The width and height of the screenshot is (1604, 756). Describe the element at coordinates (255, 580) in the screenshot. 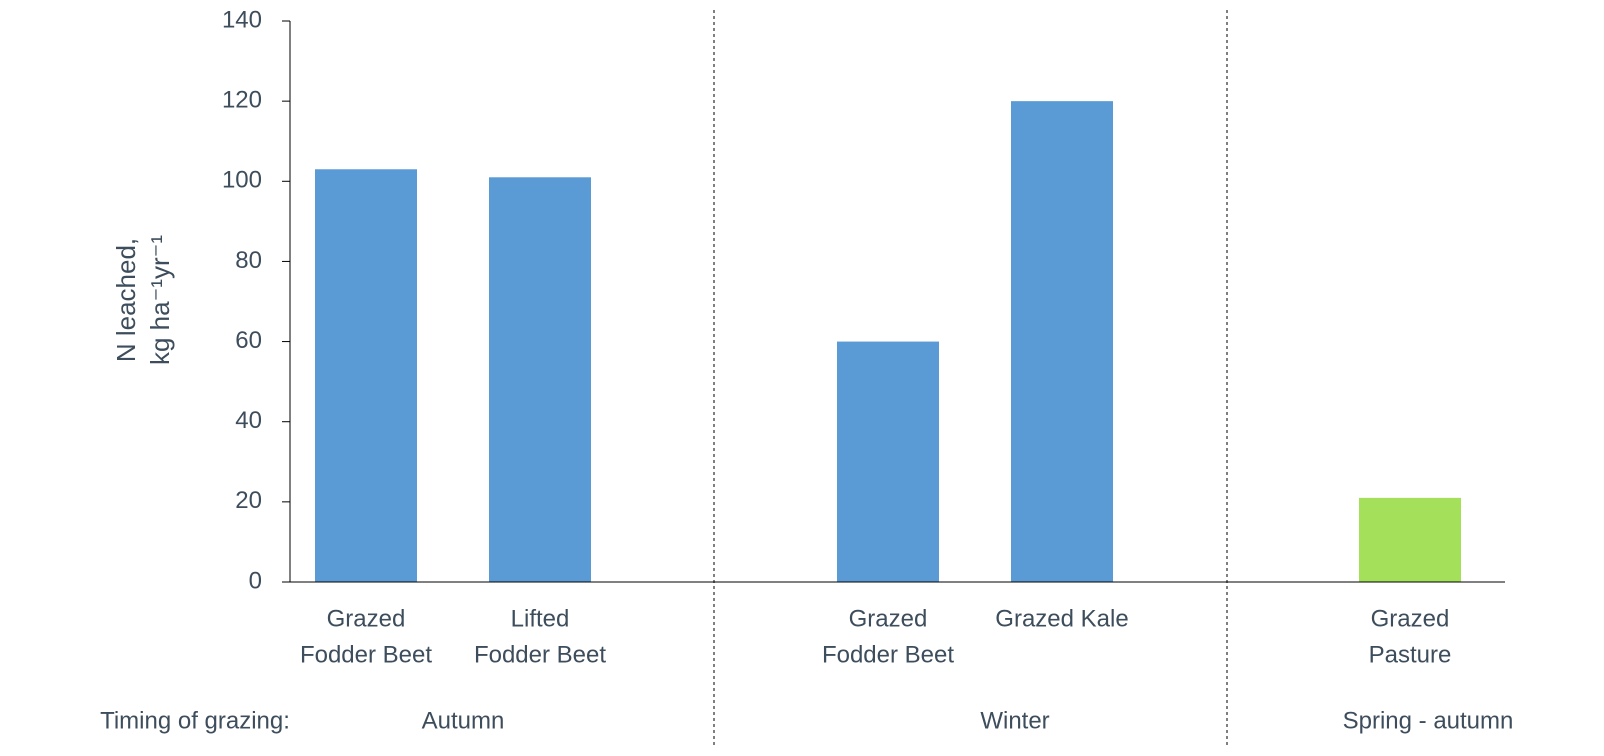

I see `y-tick-label: 0` at that location.